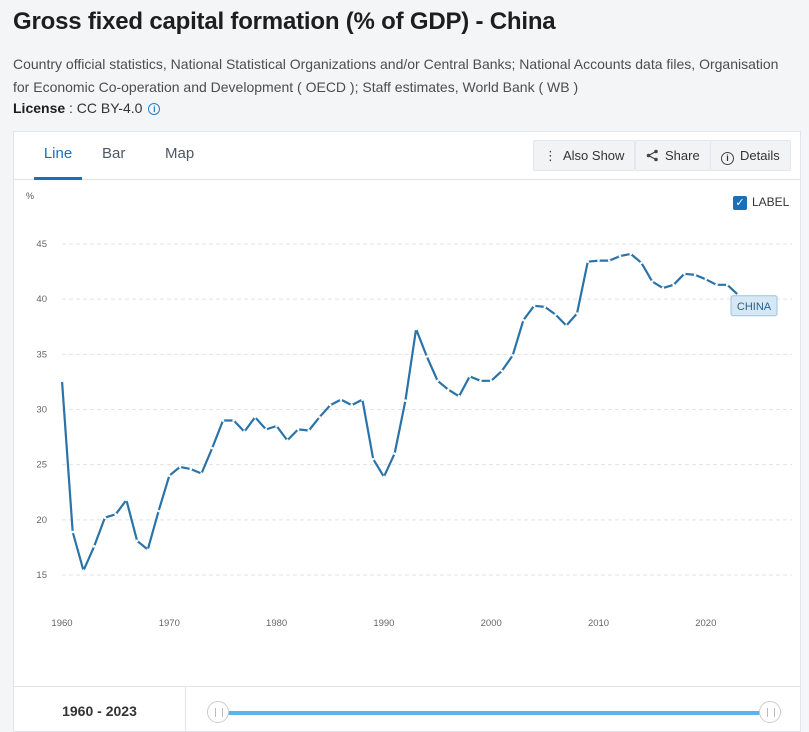 This screenshot has height=732, width=809. I want to click on range-start-handle, so click(218, 712).